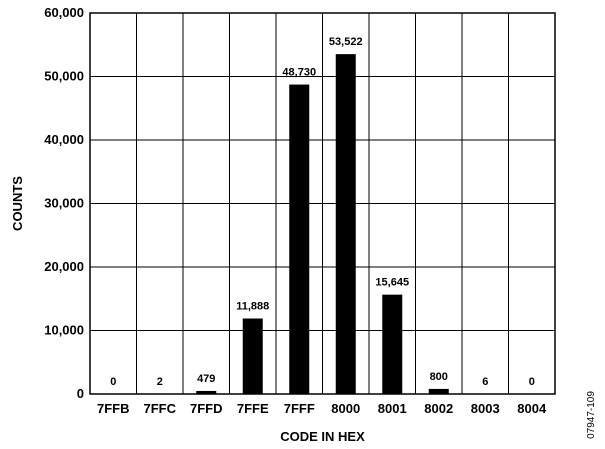 This screenshot has width=605, height=449. I want to click on x-tick-label: 7FFE, so click(253, 408).